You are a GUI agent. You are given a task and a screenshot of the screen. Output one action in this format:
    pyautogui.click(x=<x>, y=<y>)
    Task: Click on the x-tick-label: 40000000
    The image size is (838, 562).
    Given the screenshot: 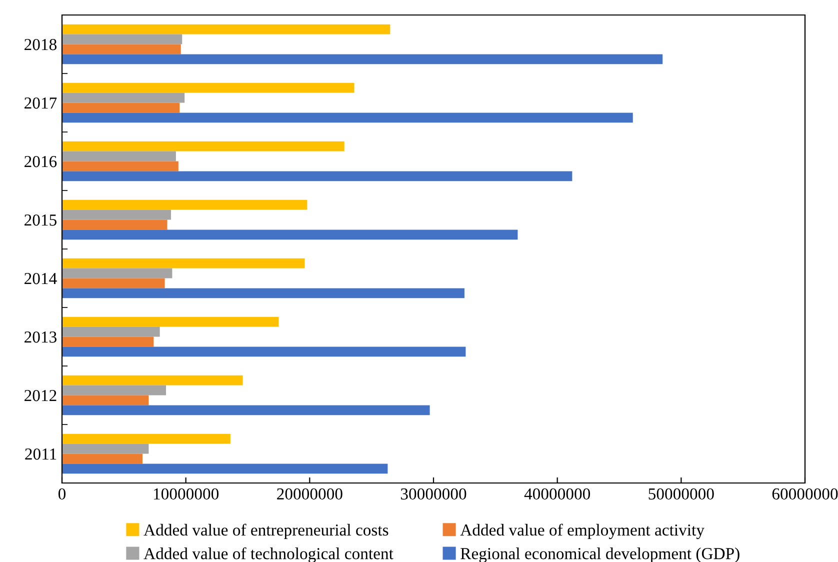 What is the action you would take?
    pyautogui.click(x=557, y=494)
    